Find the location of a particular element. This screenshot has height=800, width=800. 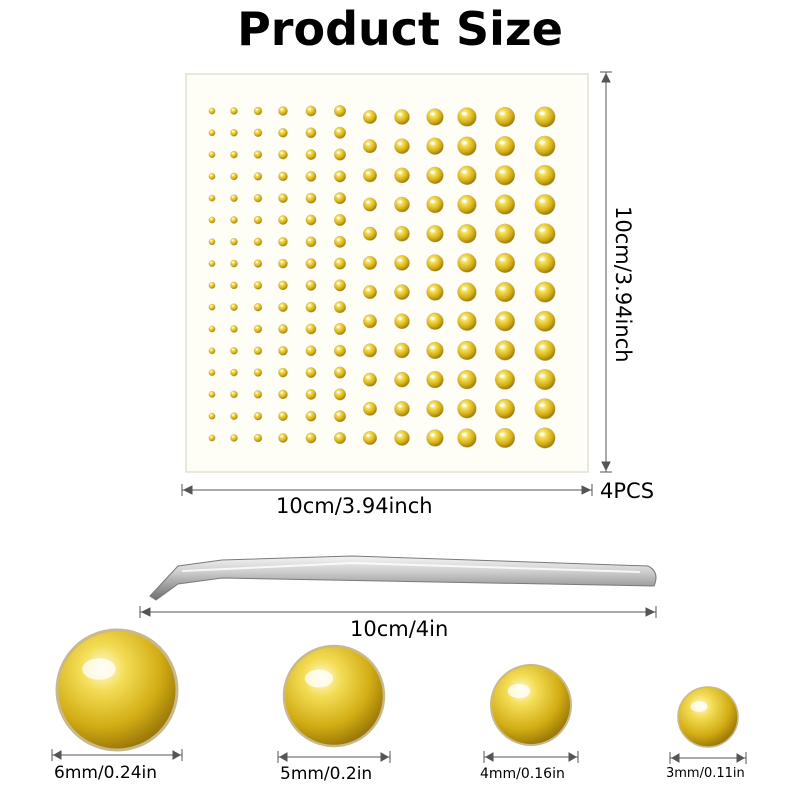

sheet-width-dimension-line is located at coordinates (387, 490).